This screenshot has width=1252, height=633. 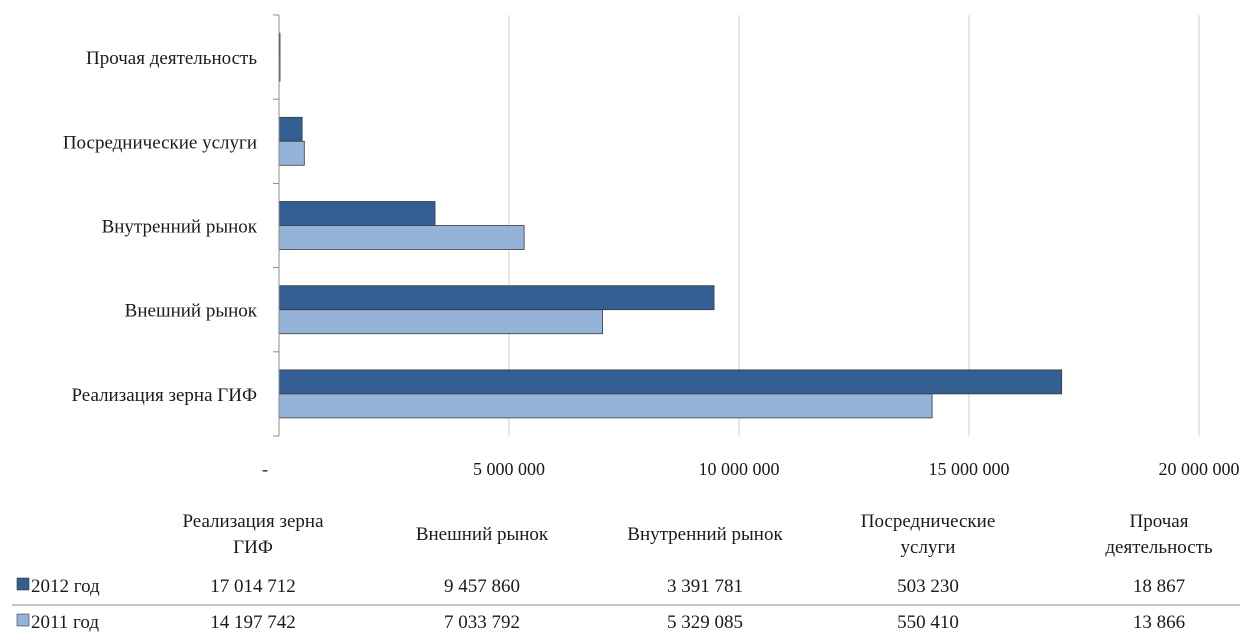 I want to click on category-label: Посреднические услуги, so click(x=160, y=142).